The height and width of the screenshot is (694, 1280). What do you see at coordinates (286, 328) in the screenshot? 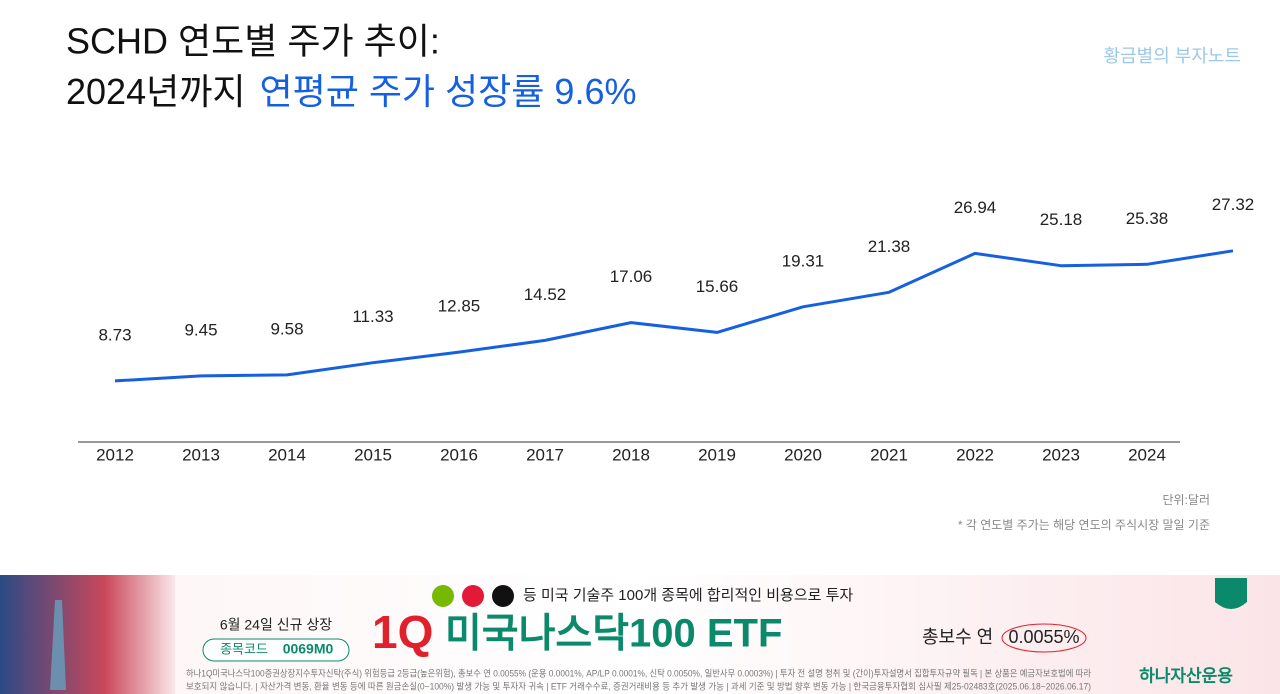
I see `data-label: 9.58` at bounding box center [286, 328].